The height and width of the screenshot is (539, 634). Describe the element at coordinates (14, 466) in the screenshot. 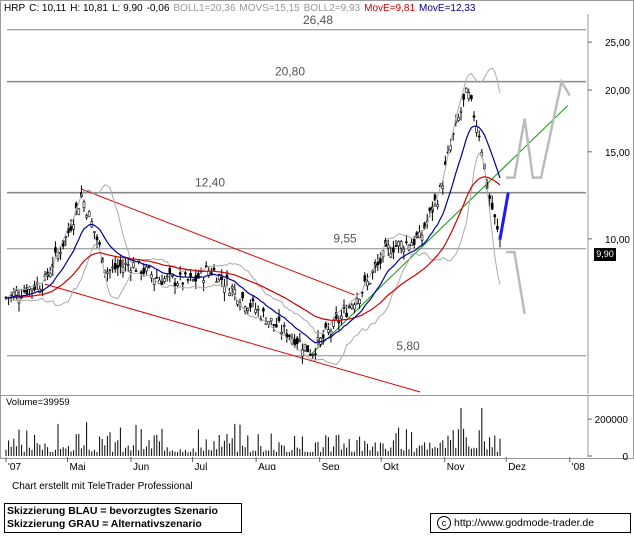

I see `time-axis-label: '07` at that location.